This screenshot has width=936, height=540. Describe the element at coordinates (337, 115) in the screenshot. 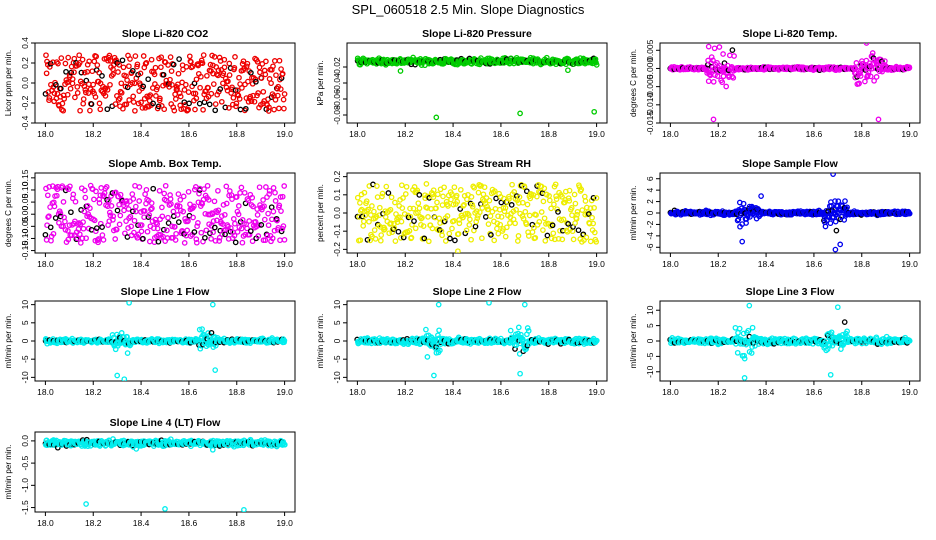

I see `y-tick-label: -0.08` at that location.